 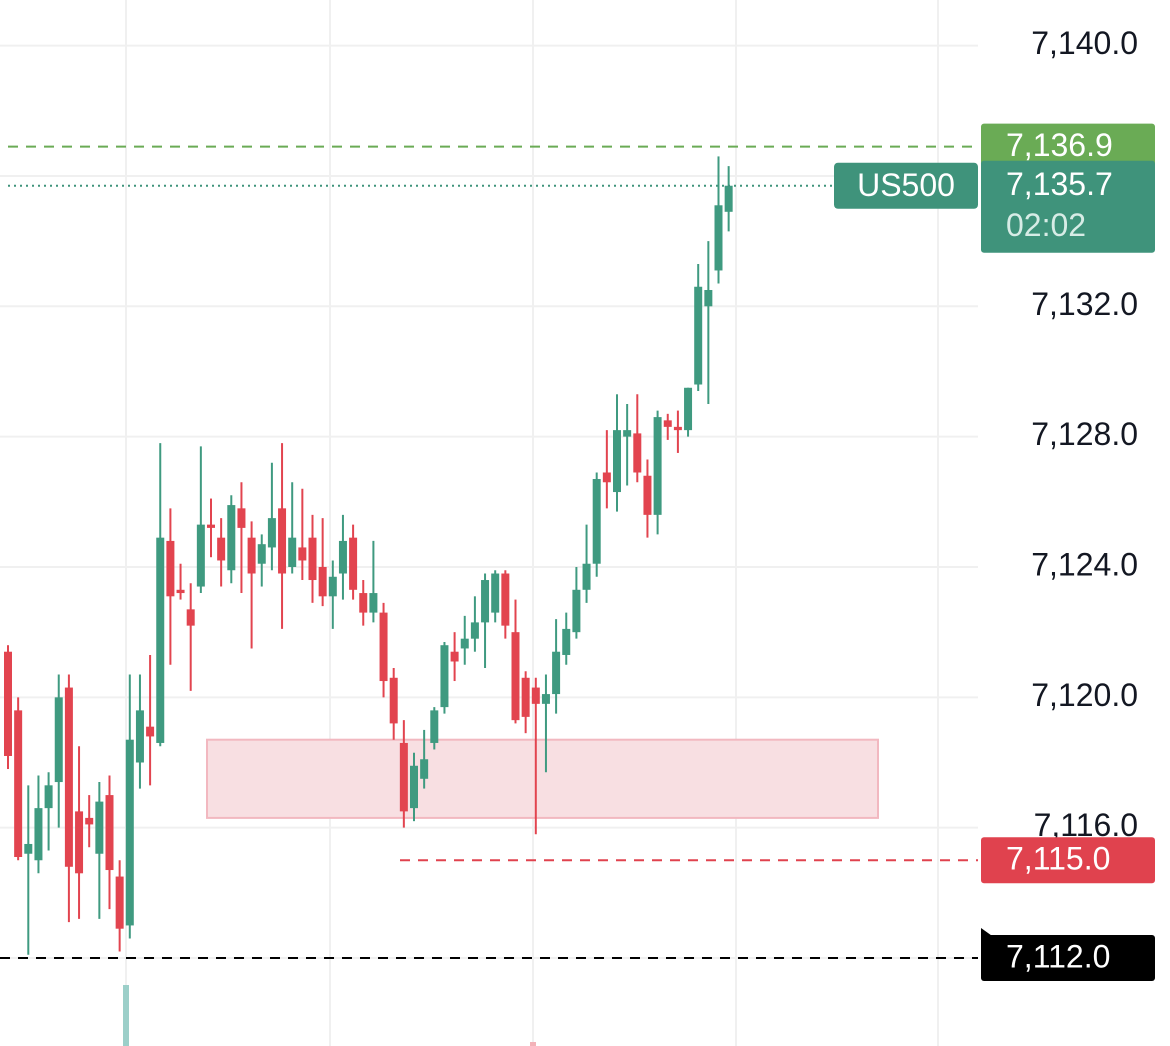 I want to click on symbol-tag, so click(x=906, y=185).